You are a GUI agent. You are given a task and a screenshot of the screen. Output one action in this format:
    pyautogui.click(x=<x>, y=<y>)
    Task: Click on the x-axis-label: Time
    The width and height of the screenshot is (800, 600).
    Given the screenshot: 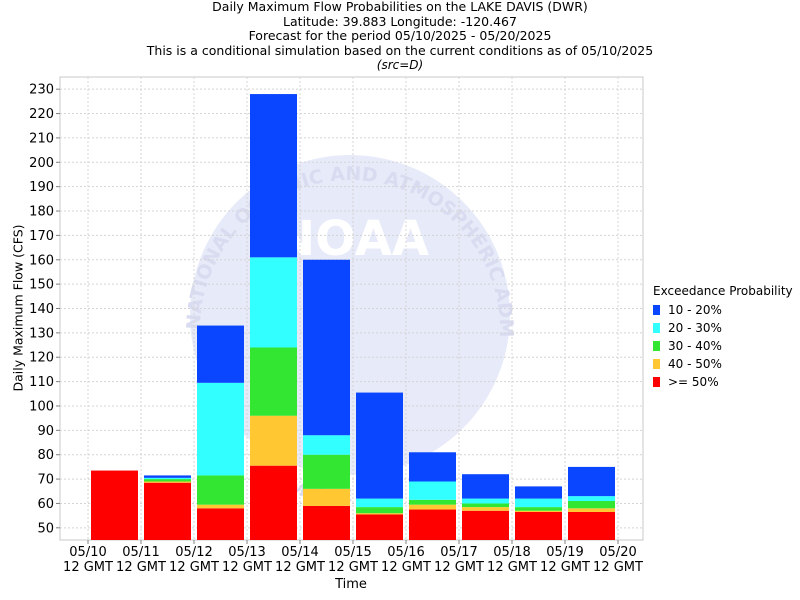 What is the action you would take?
    pyautogui.click(x=351, y=584)
    